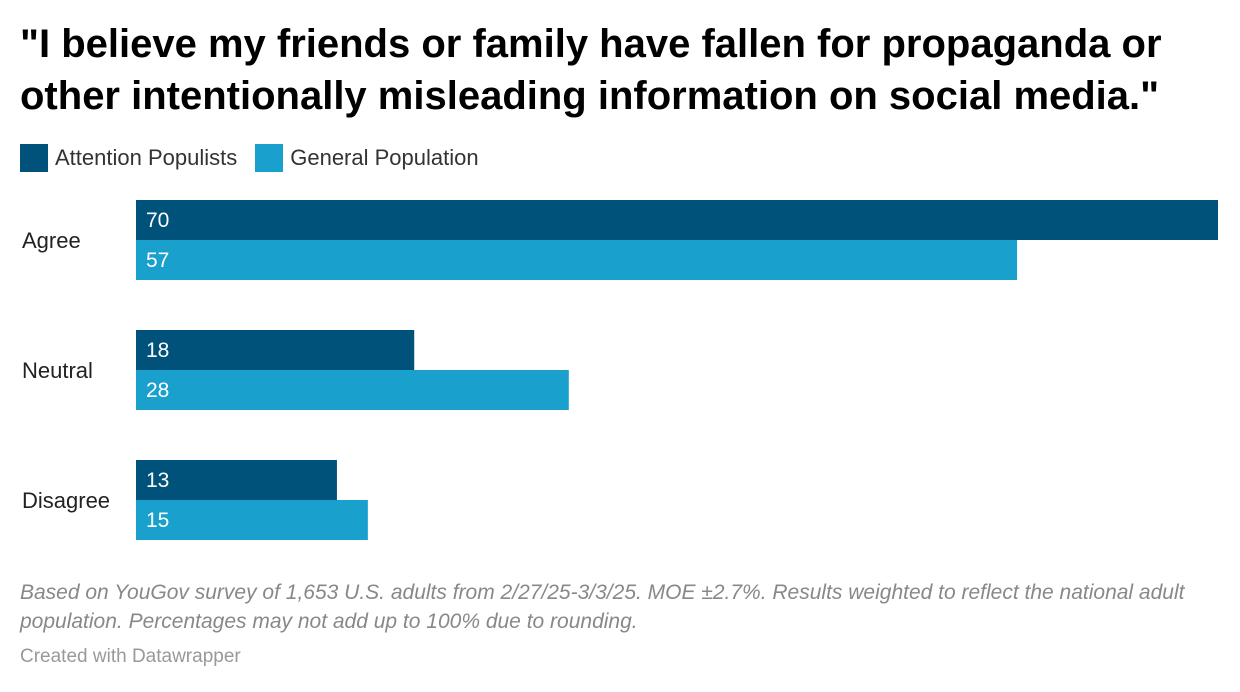 This screenshot has height=692, width=1240. I want to click on value-label-disagree-attention-populists: 13, so click(157, 480).